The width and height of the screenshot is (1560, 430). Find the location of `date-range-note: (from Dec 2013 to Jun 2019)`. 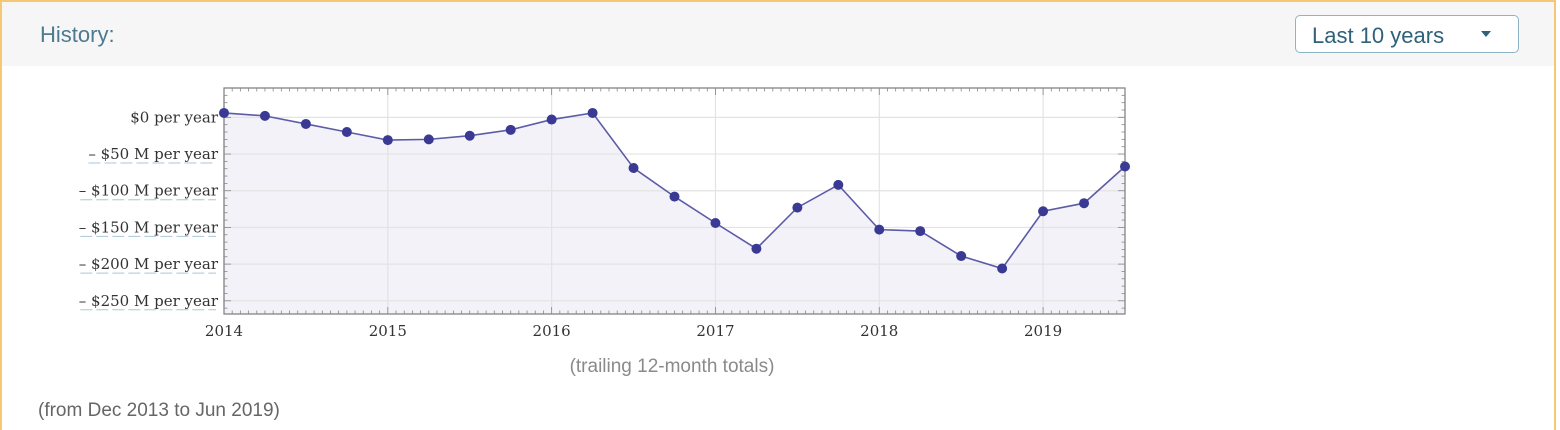

date-range-note: (from Dec 2013 to Jun 2019) is located at coordinates (159, 410).